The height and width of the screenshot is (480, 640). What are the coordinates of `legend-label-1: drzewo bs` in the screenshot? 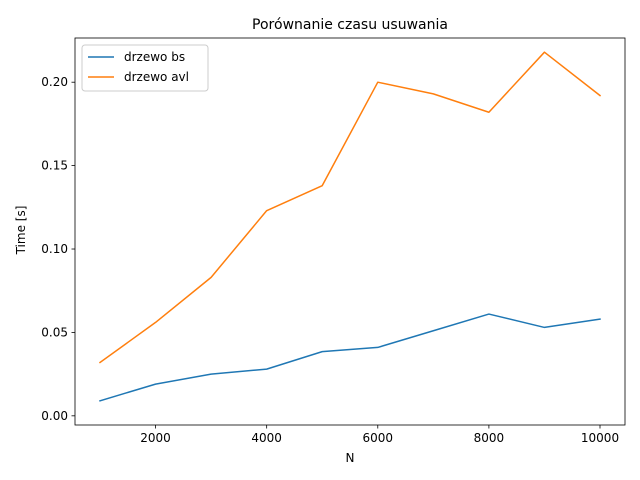 It's located at (154, 57).